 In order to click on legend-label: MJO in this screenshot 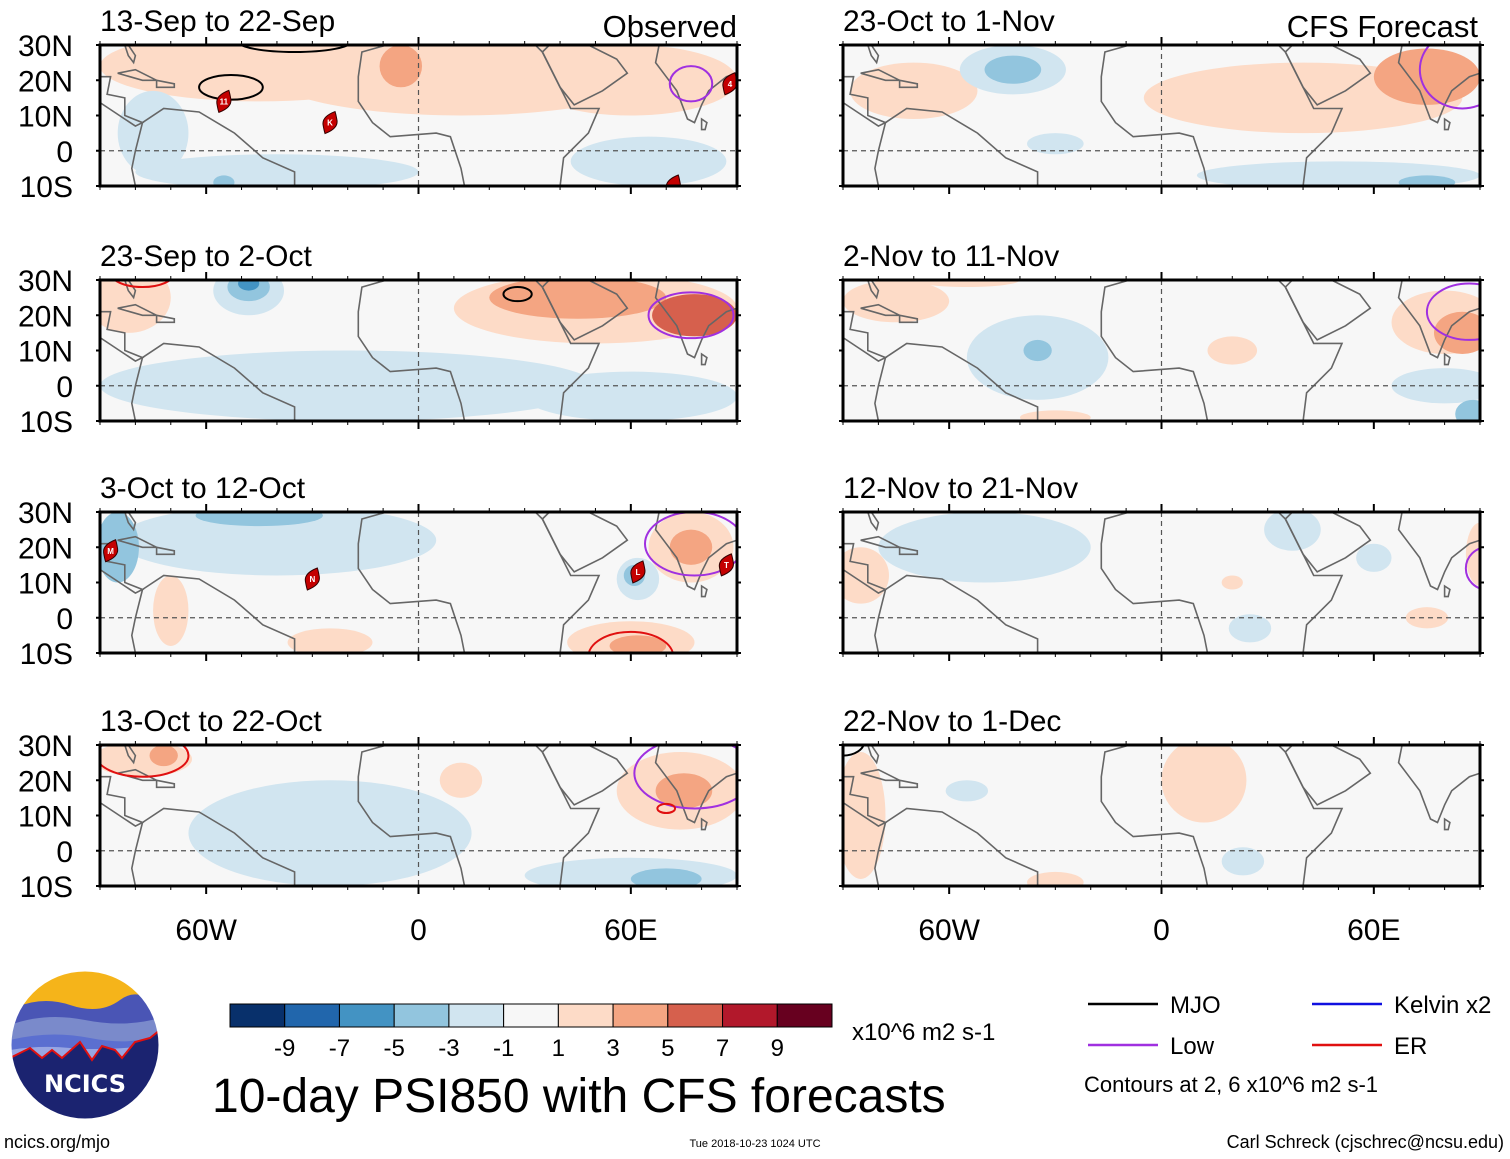, I will do `click(1195, 1005)`.